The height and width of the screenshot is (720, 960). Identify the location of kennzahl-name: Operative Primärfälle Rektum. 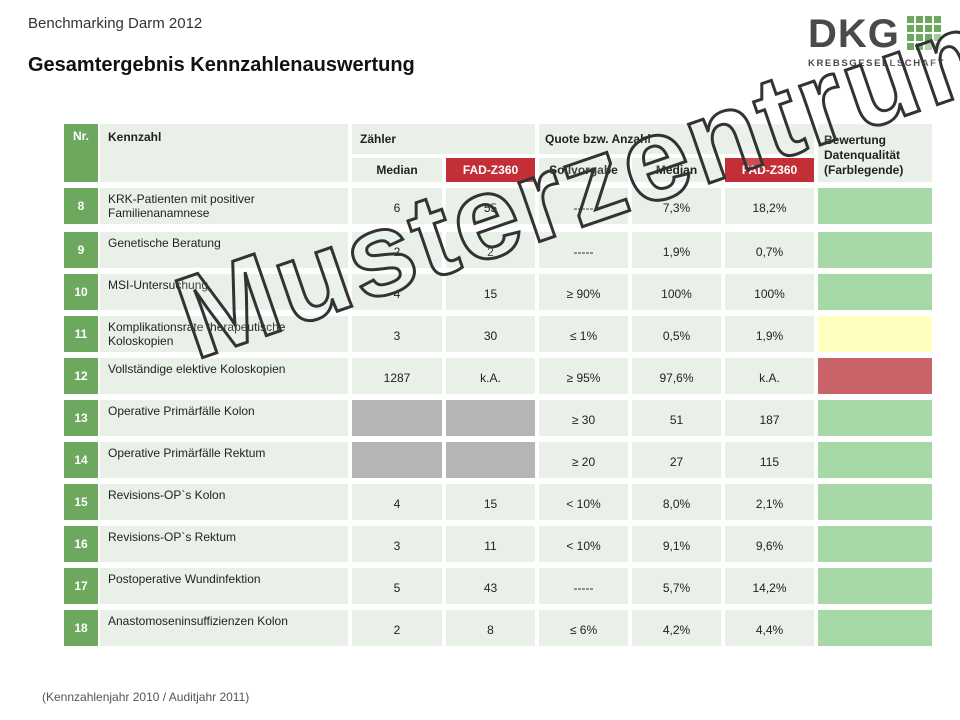
(224, 460).